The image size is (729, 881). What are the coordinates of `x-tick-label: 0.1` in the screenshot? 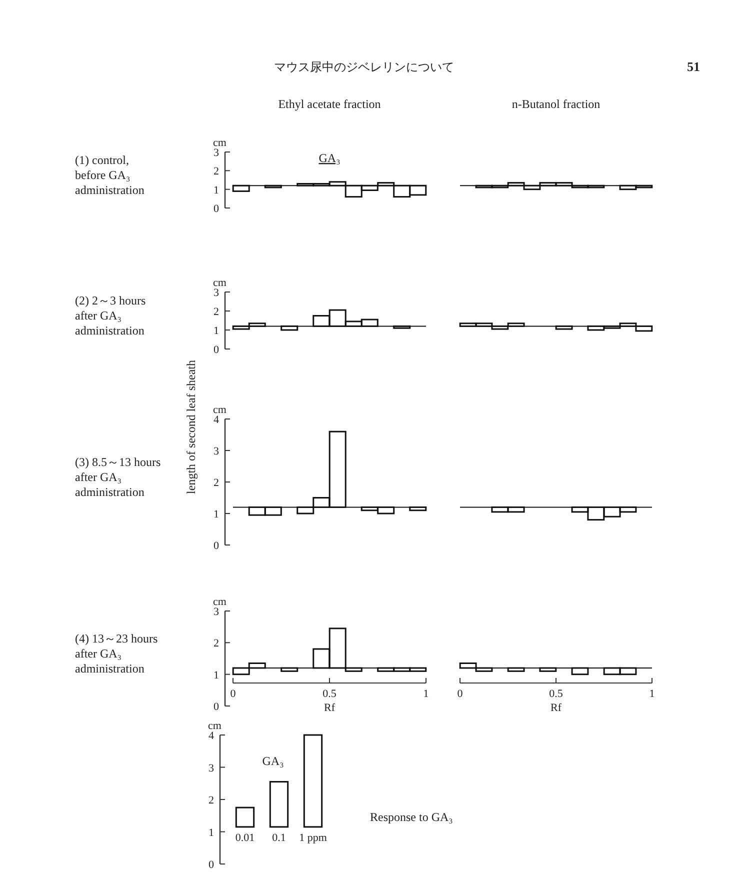 It's located at (279, 838).